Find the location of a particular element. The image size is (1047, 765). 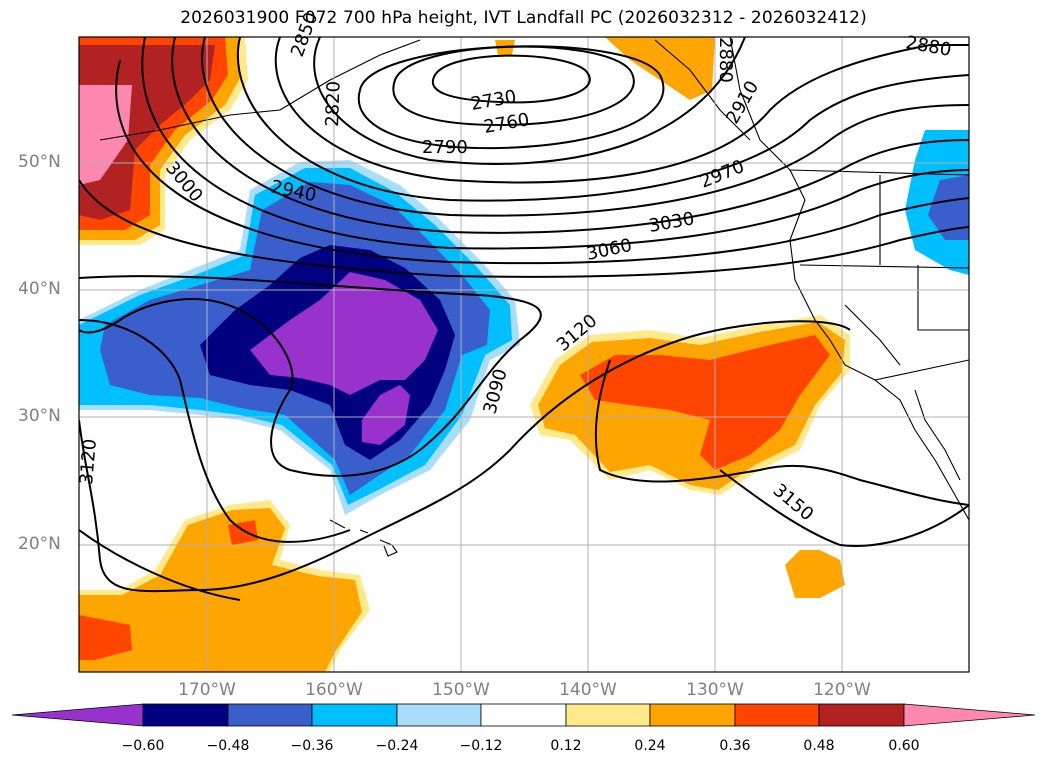

lat-label-30n: 30°N is located at coordinates (39, 416).